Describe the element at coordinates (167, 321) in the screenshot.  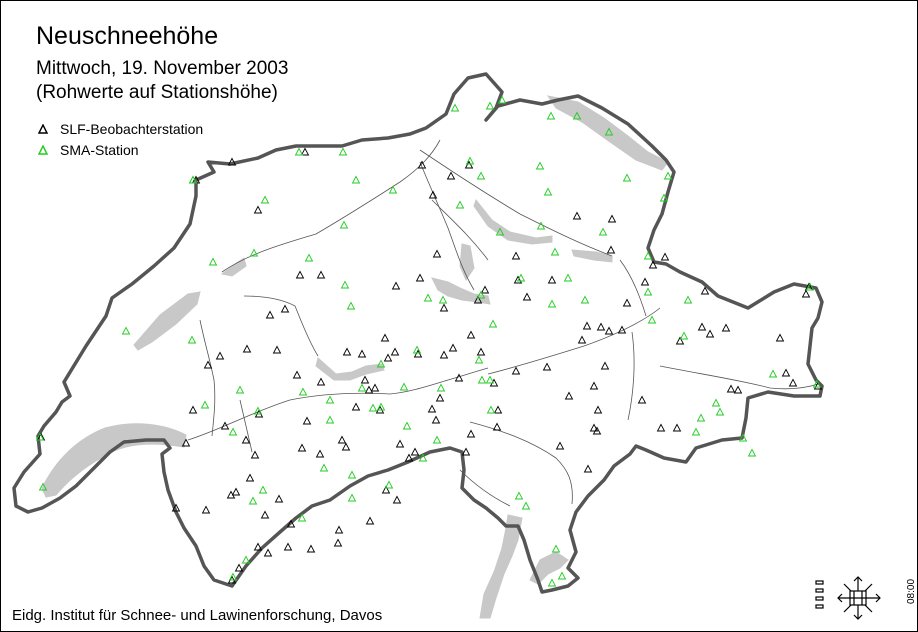
I see `lake-neuchatel` at that location.